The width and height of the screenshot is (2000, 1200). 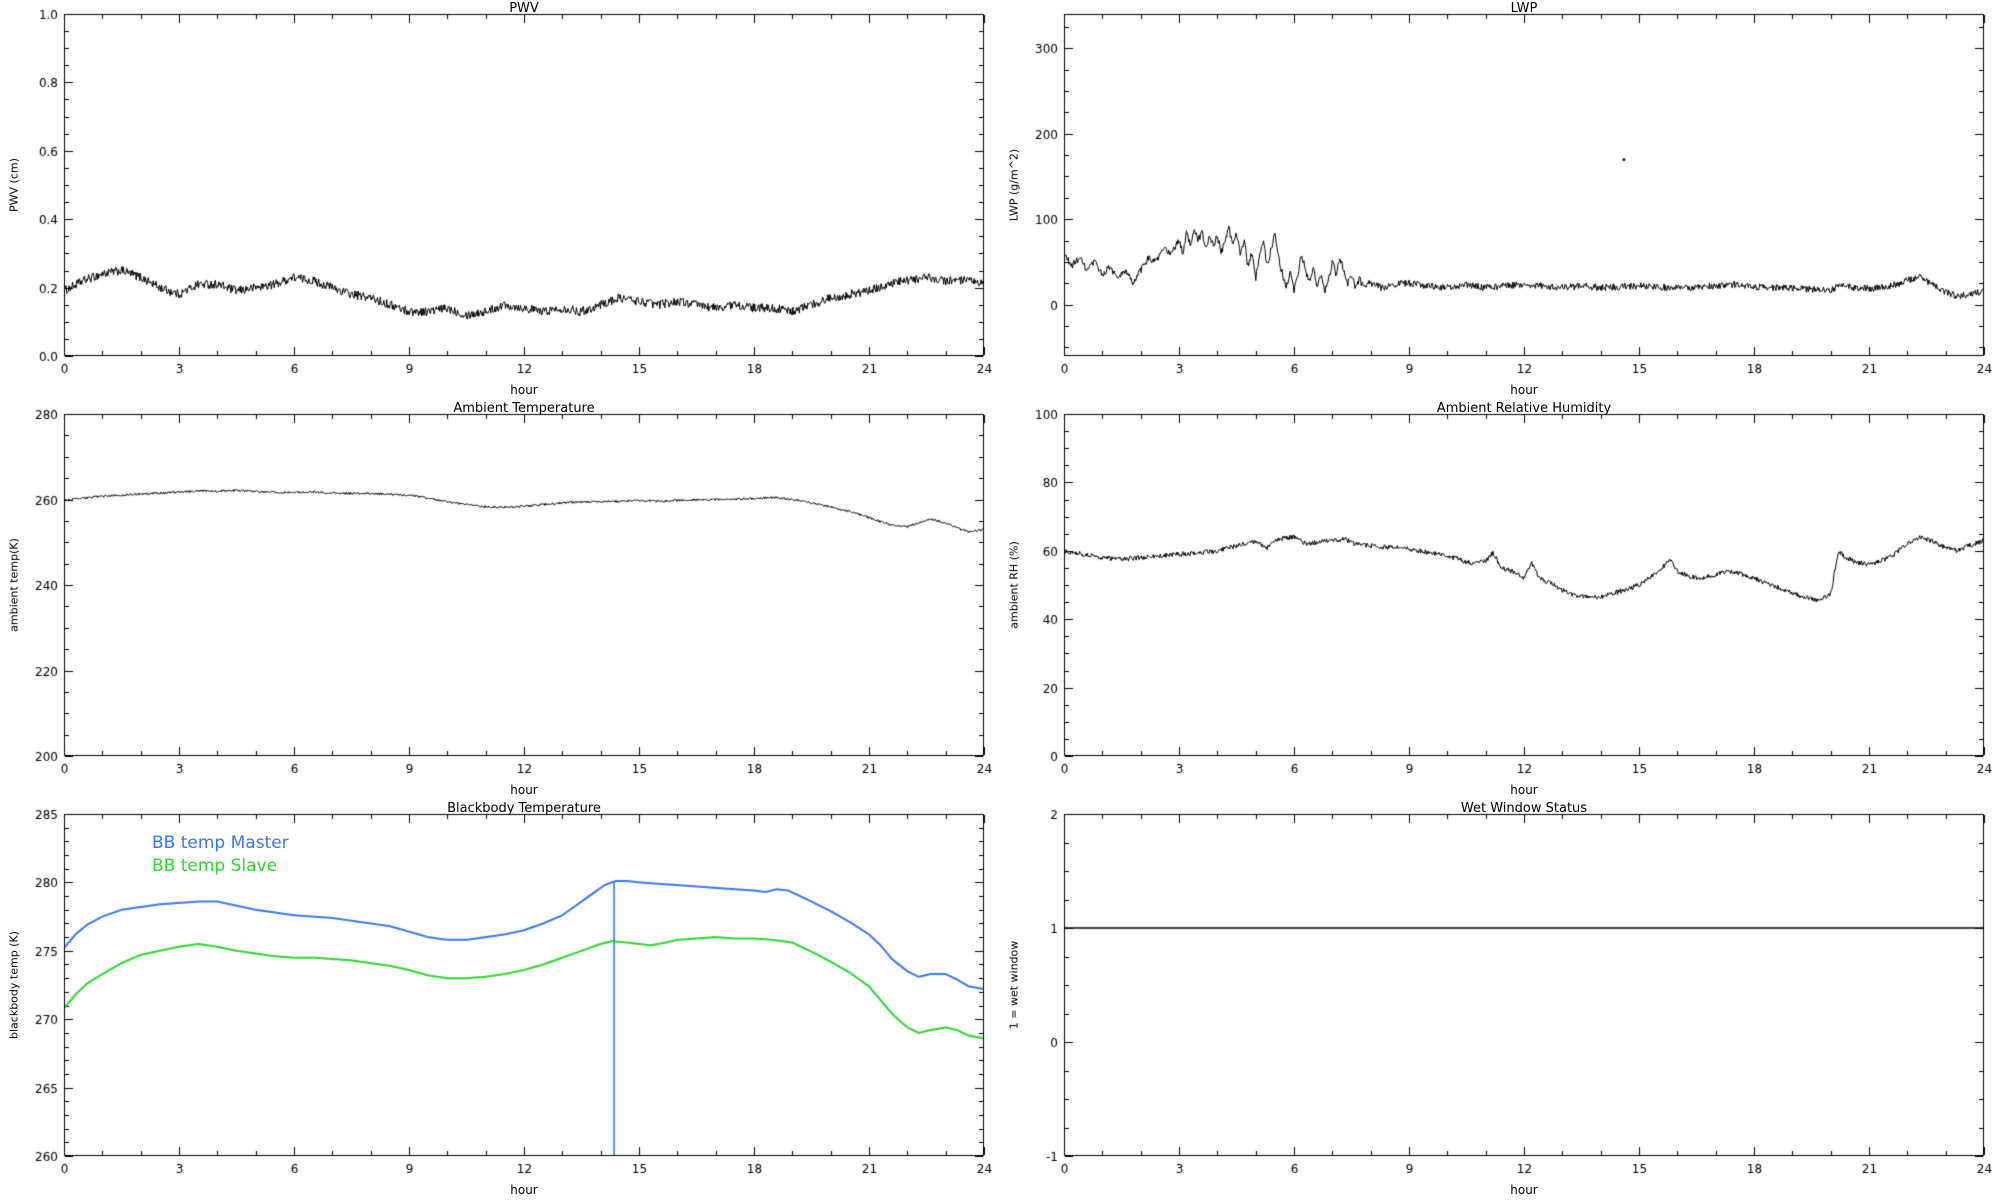 I want to click on chart-title-ambient-relative-humidity: Ambient Relative Humidity, so click(x=1524, y=408).